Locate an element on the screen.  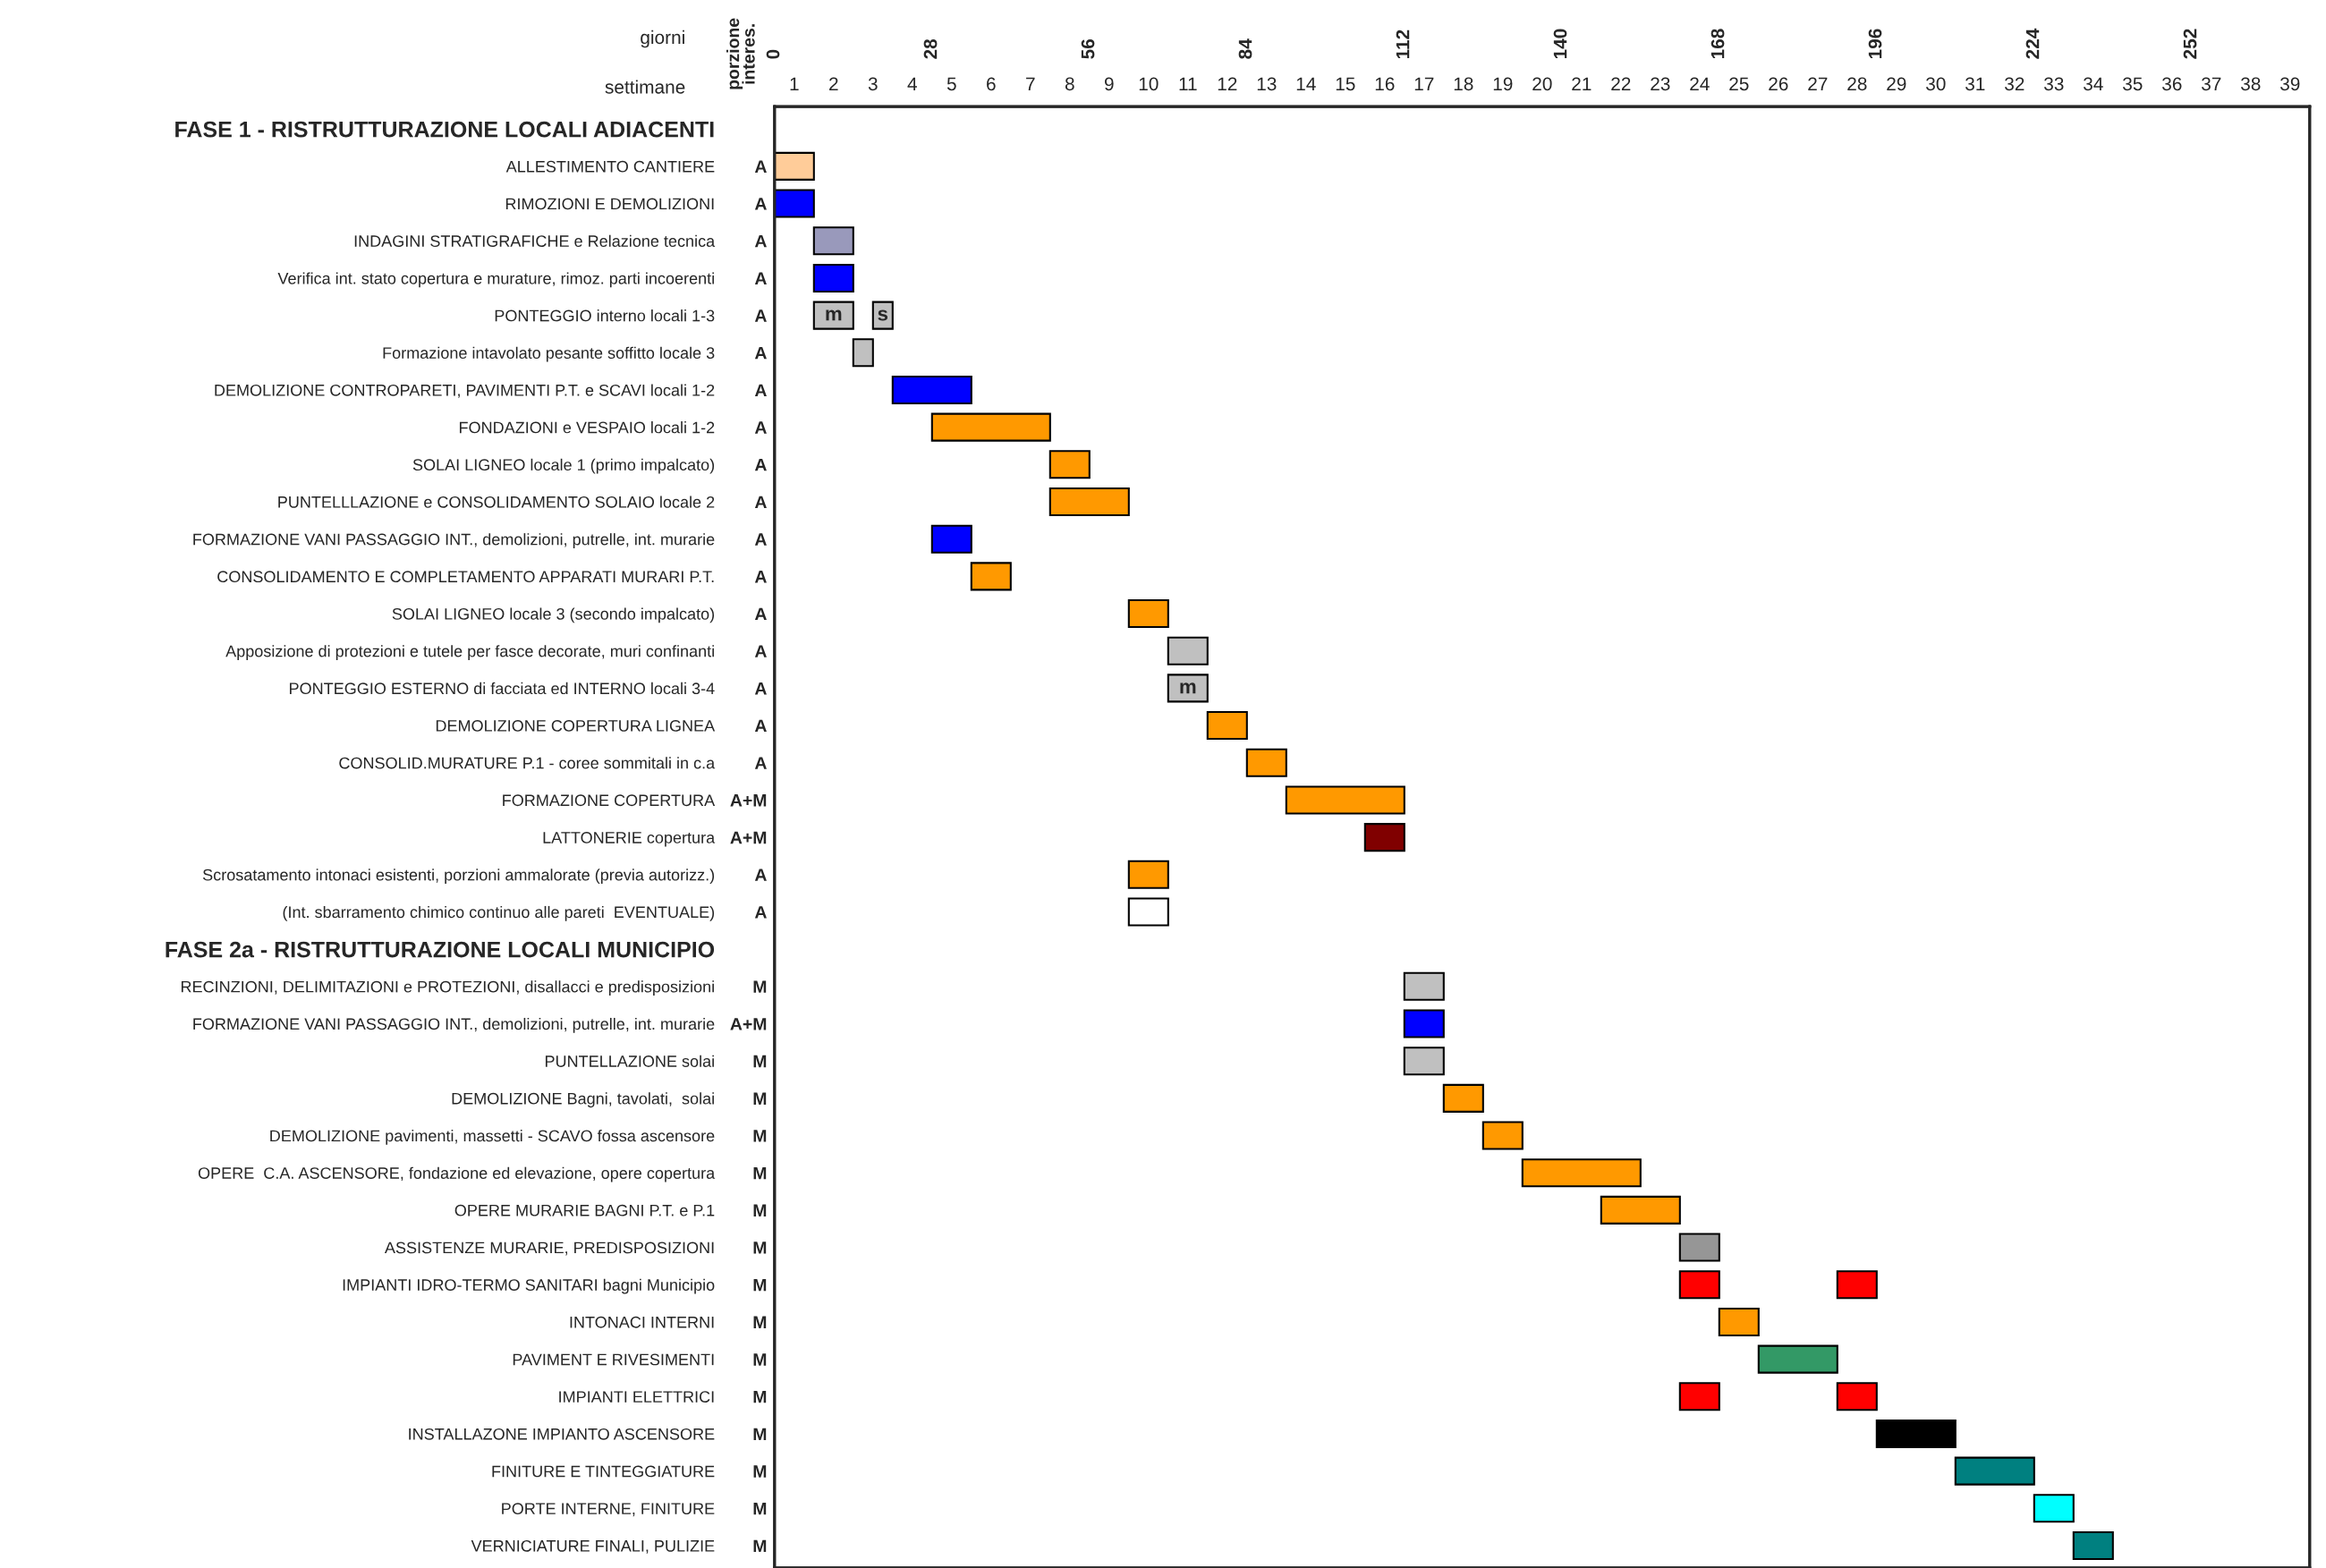
x-tick-label: 12 is located at coordinates (1228, 83).